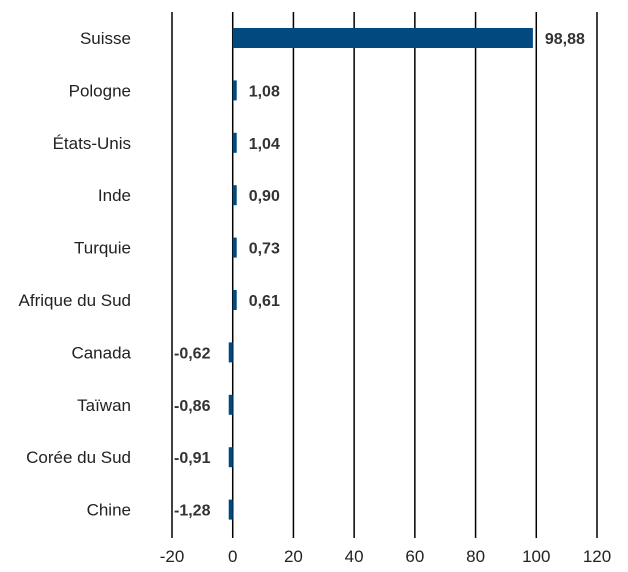 This screenshot has height=572, width=628. What do you see at coordinates (293, 556) in the screenshot?
I see `x-tick-label: 20` at bounding box center [293, 556].